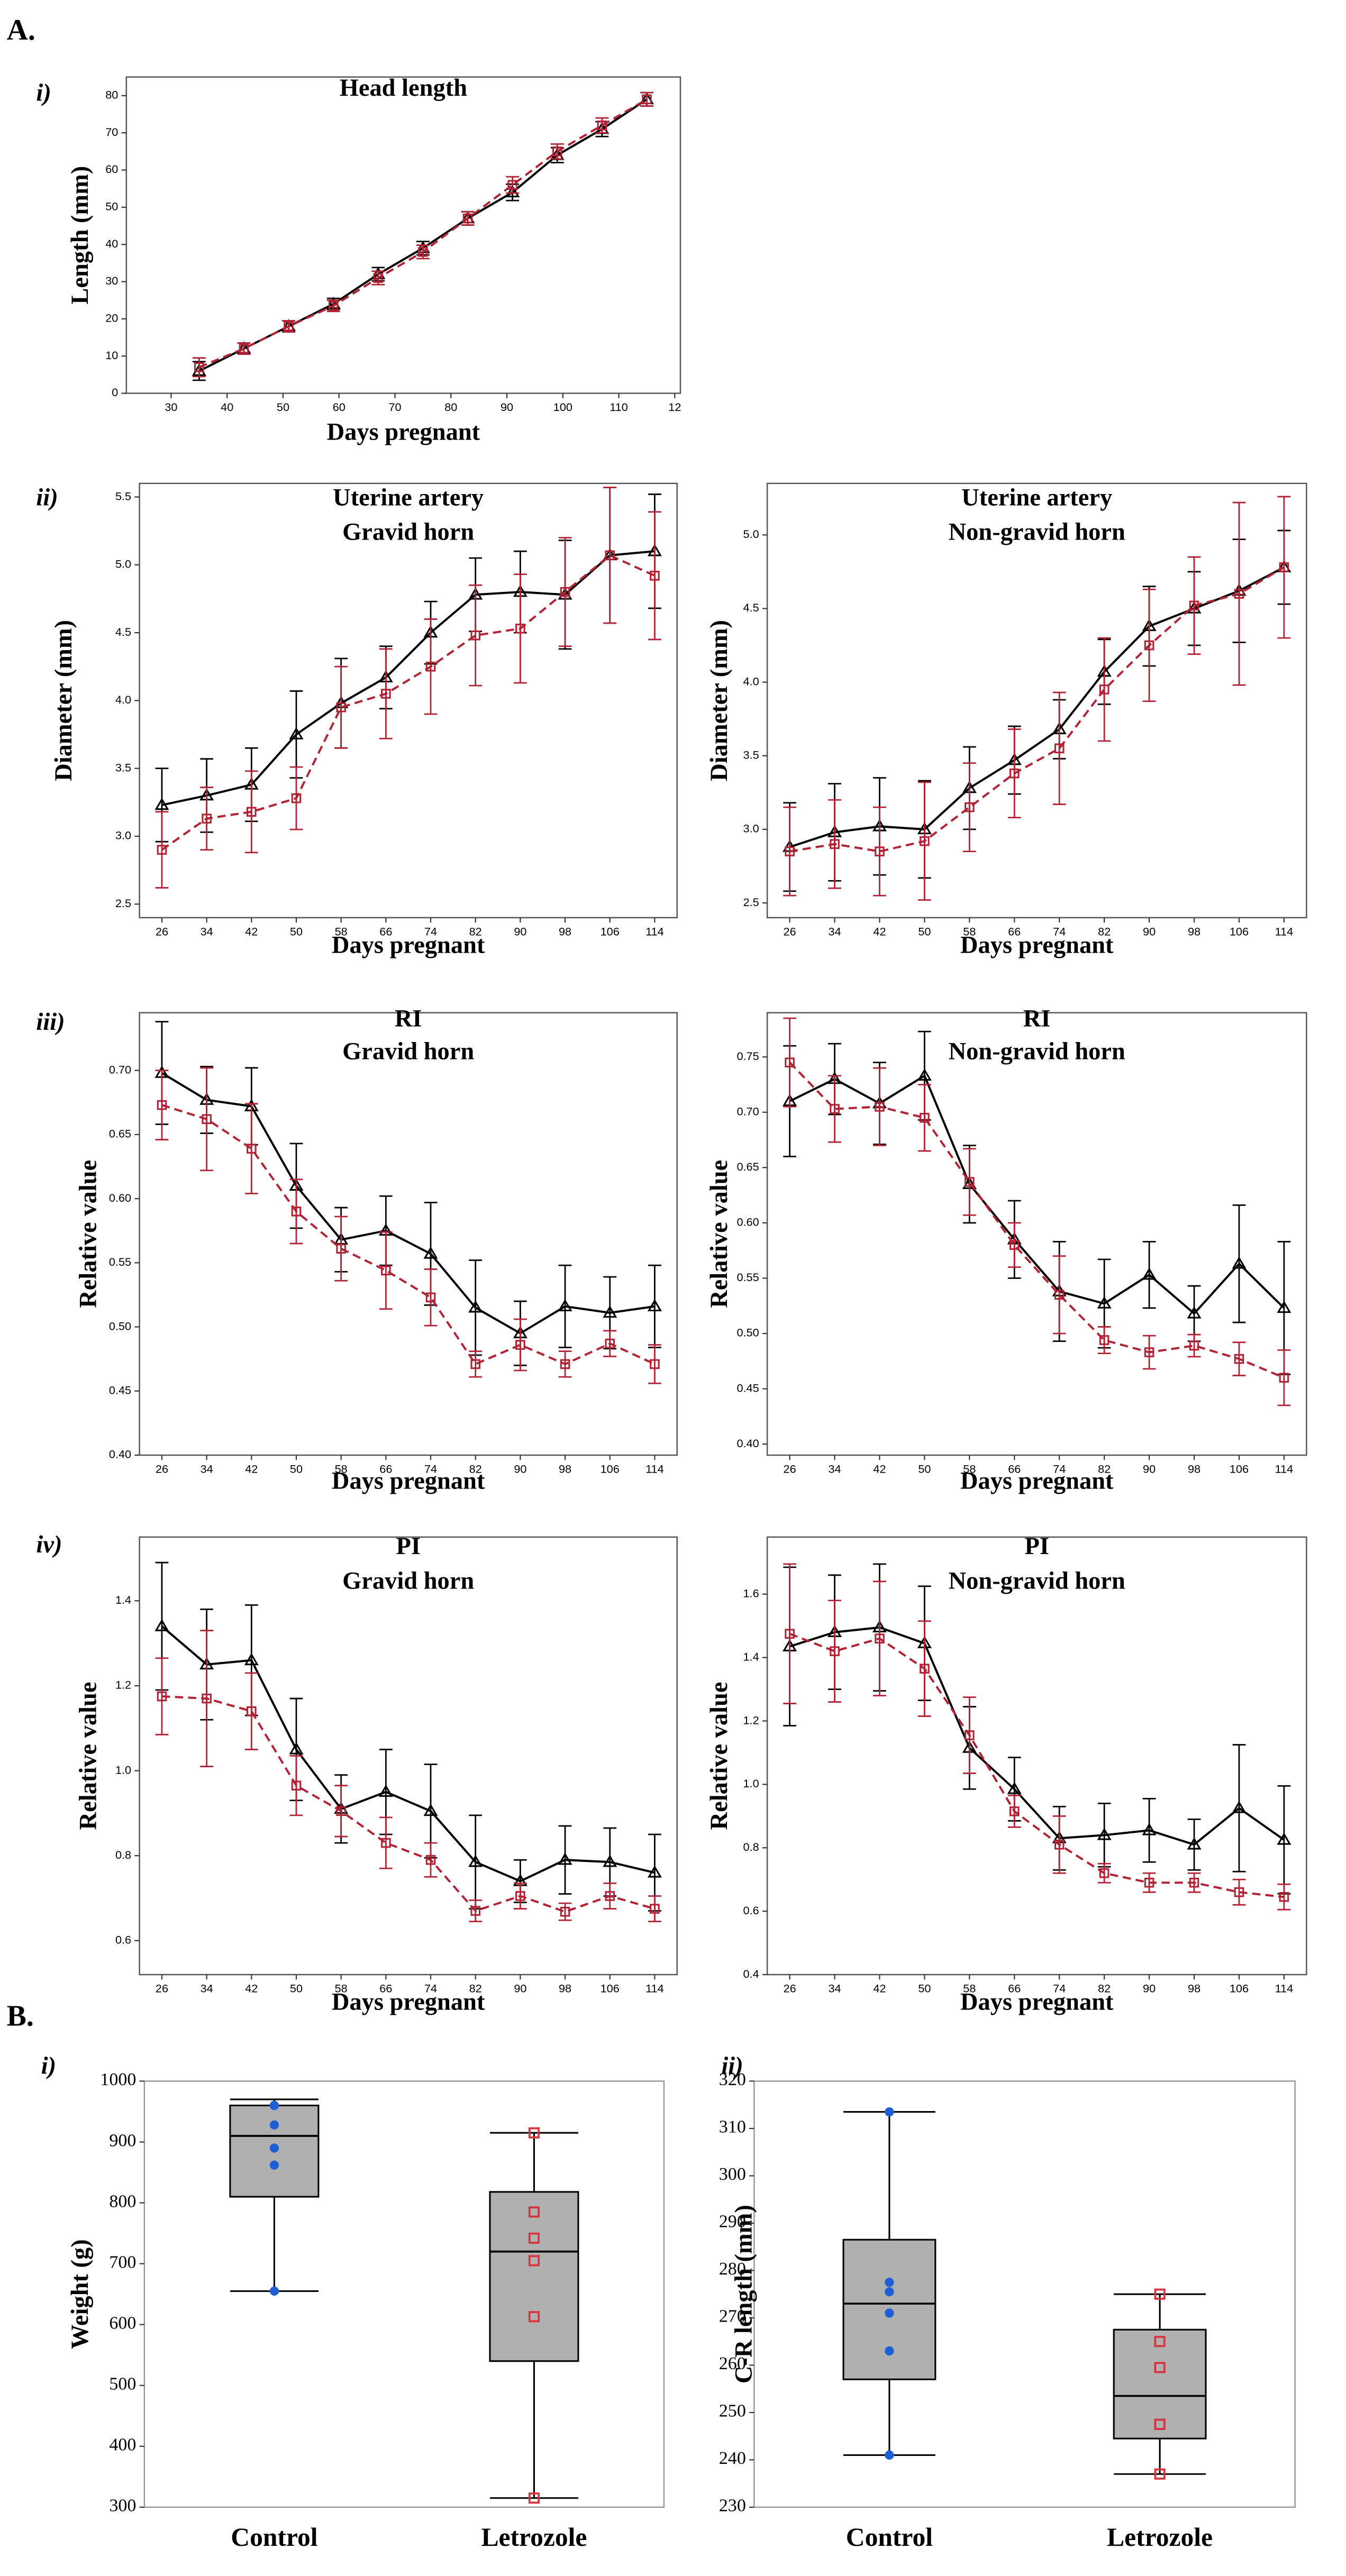 The image size is (1346, 2576). I want to click on y-axis-label: Length (mm), so click(80, 235).